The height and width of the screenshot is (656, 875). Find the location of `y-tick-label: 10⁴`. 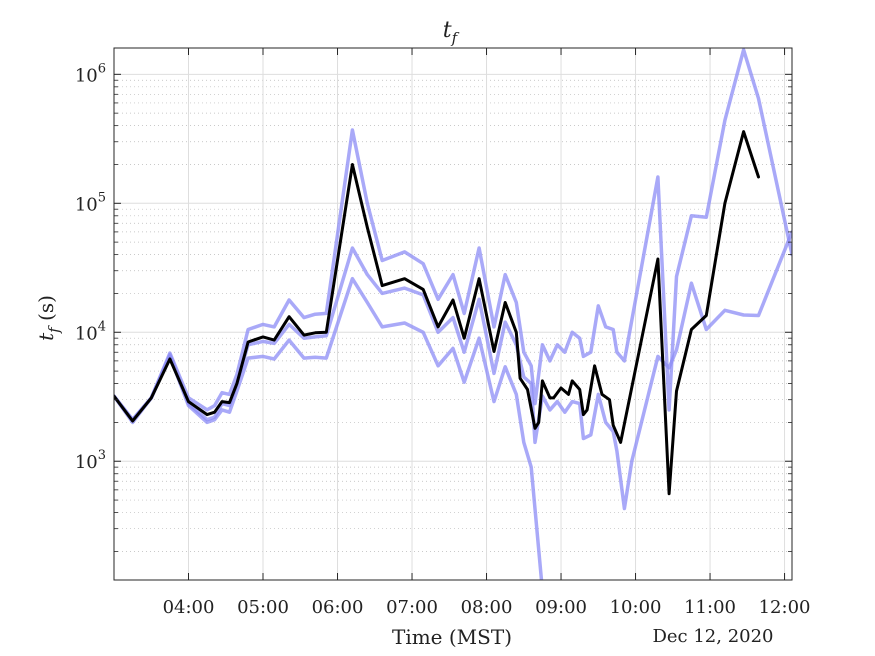

y-tick-label: 10⁴ is located at coordinates (90, 331).